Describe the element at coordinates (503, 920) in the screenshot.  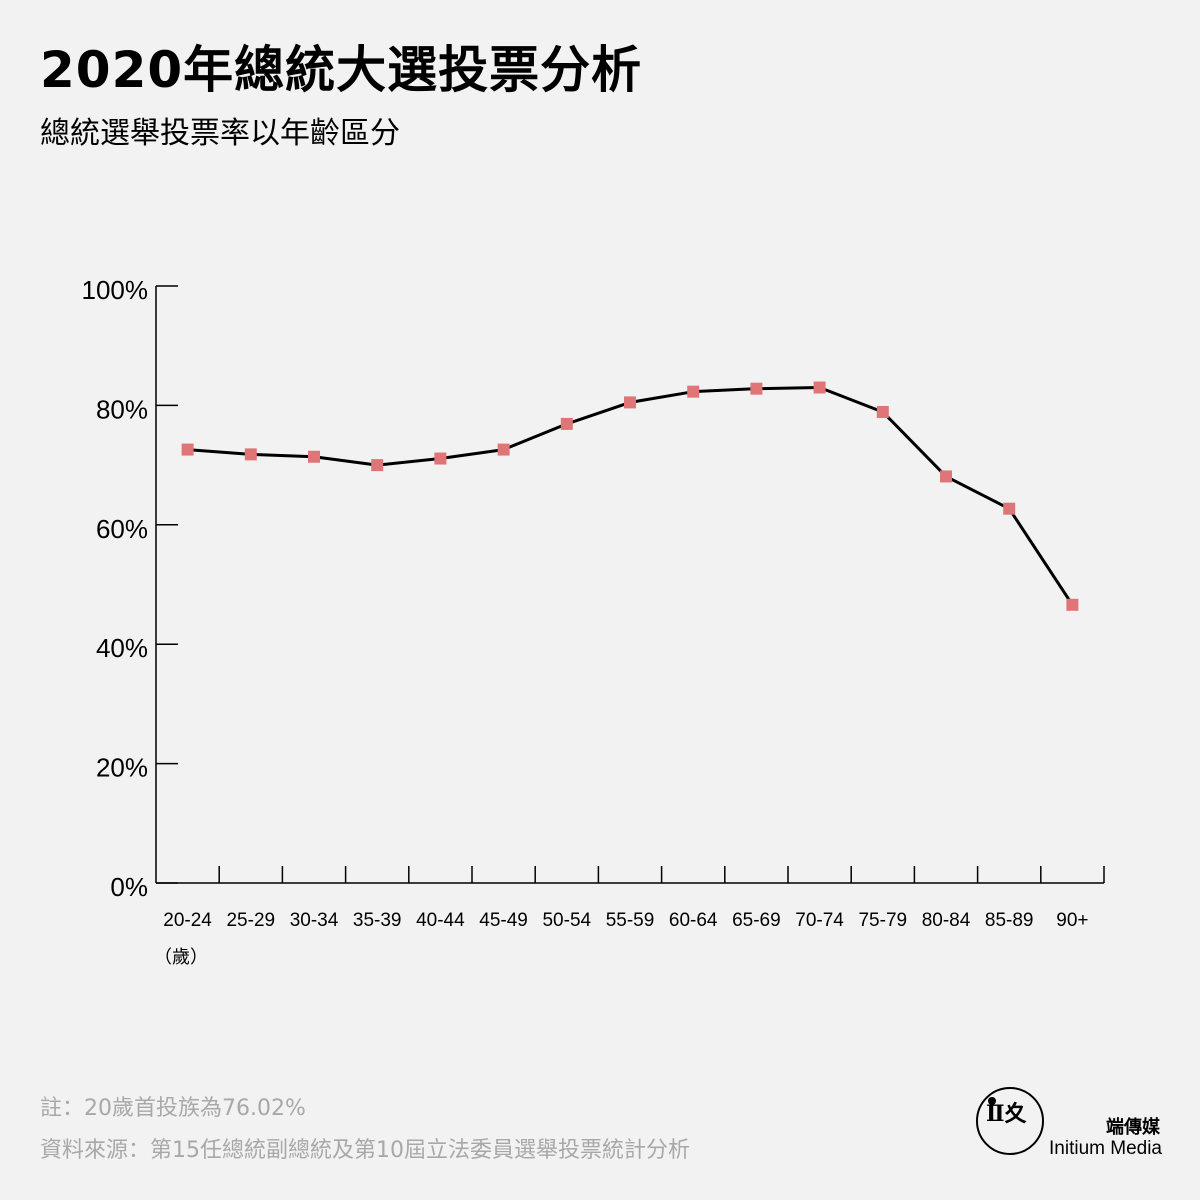
I see `x-tick-label: 45-49` at that location.